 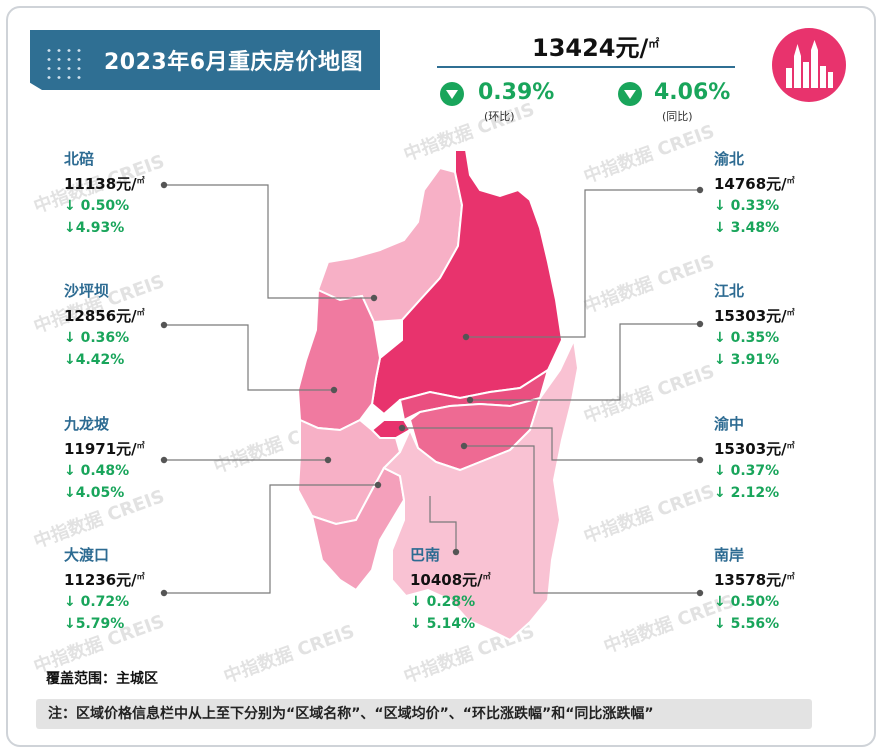 I want to click on region-yoy: ↓ 5.56%, so click(x=747, y=624).